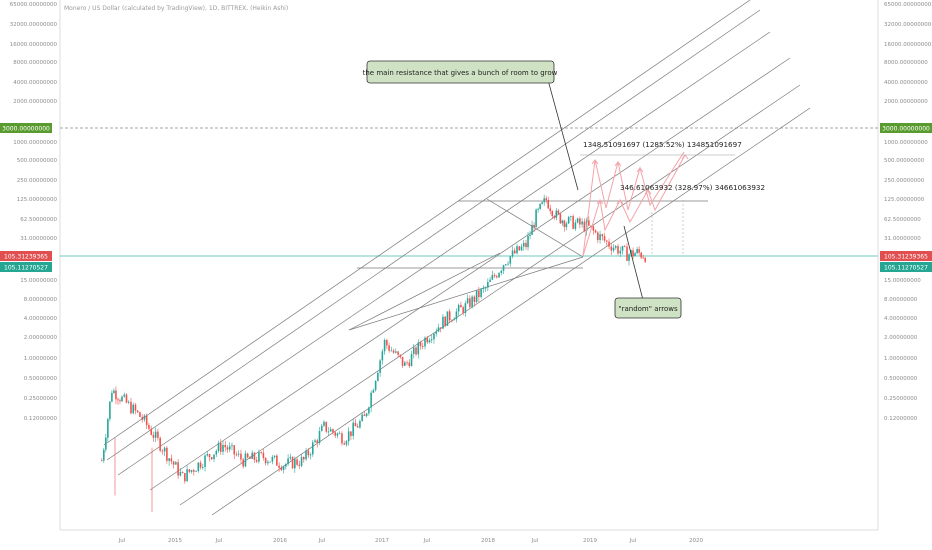  I want to click on triangle-drawing, so click(528, 264).